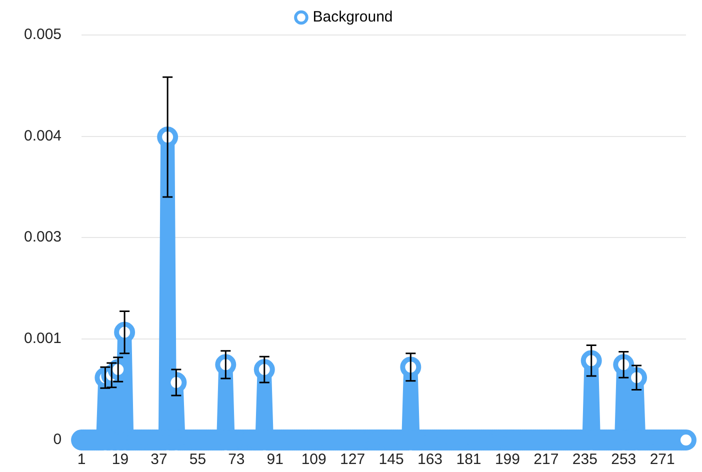 This screenshot has height=472, width=702. What do you see at coordinates (546, 459) in the screenshot?
I see `x-tick-label: 217` at bounding box center [546, 459].